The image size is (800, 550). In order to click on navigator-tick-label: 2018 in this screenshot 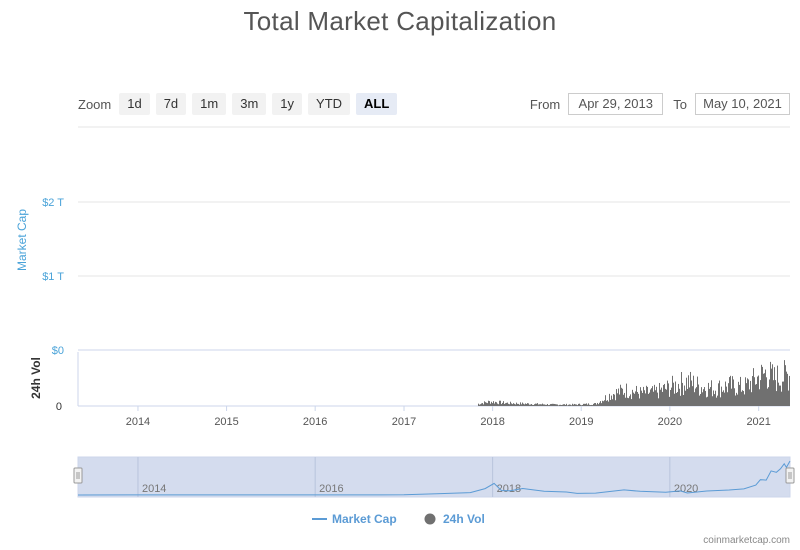, I will do `click(509, 489)`.